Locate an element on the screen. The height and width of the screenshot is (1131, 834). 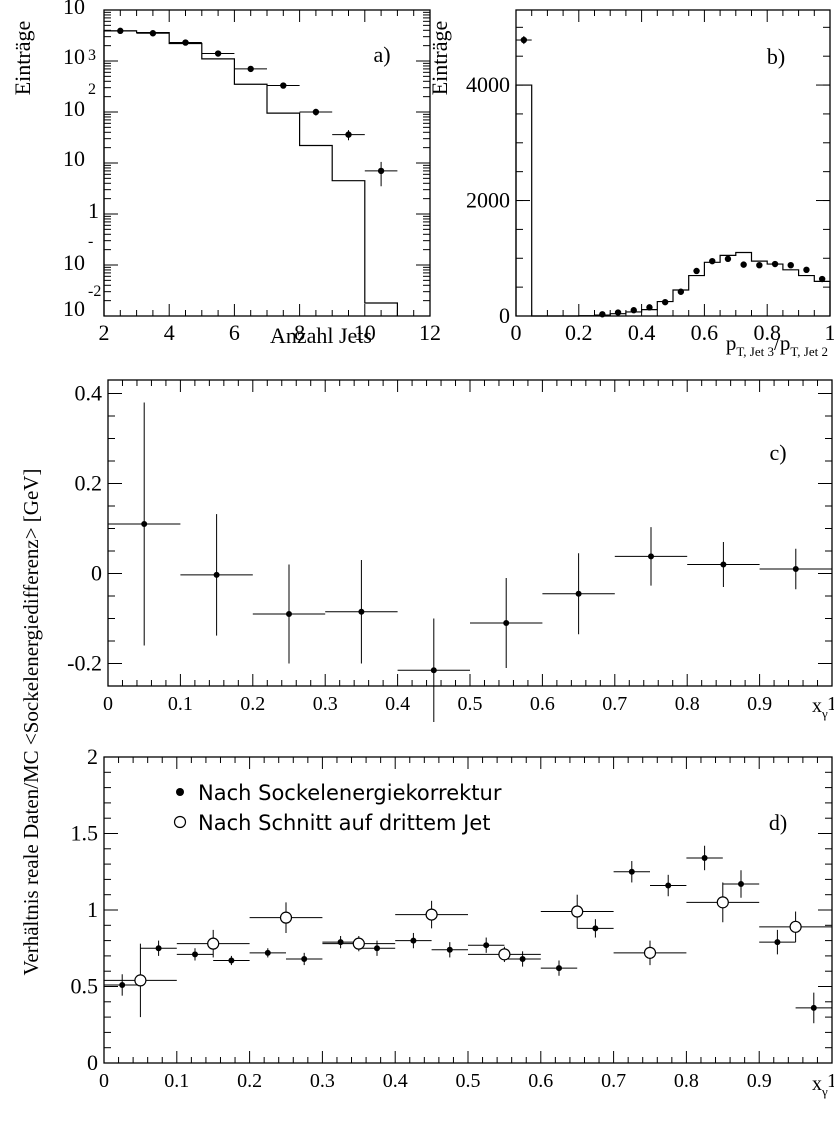
x-tick-label: 12 is located at coordinates (430, 332).